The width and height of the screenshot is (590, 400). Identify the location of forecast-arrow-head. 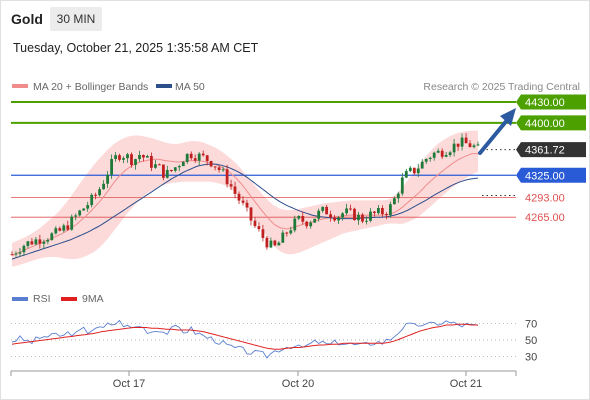
(508, 117).